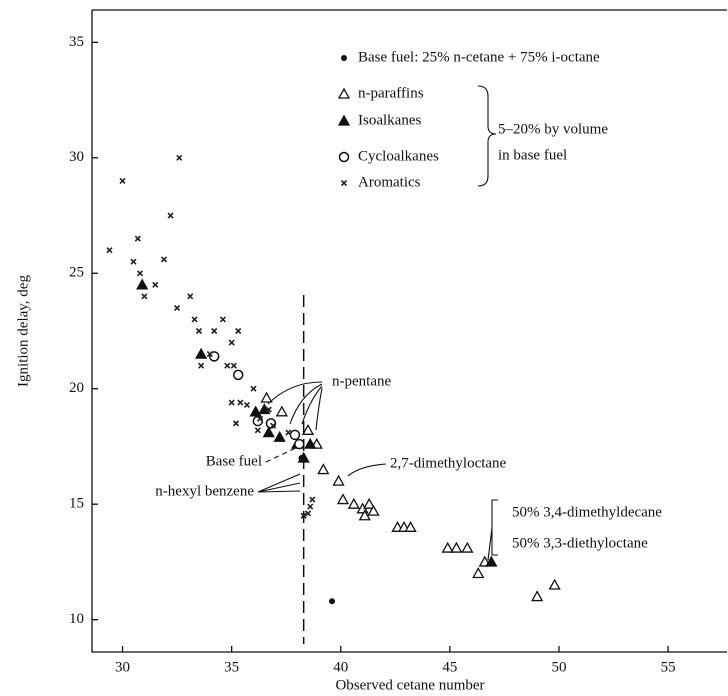 The image size is (728, 696). Describe the element at coordinates (479, 57) in the screenshot. I see `legend-label: Base fuel: 25% n-cetane + 75% i-octane` at that location.